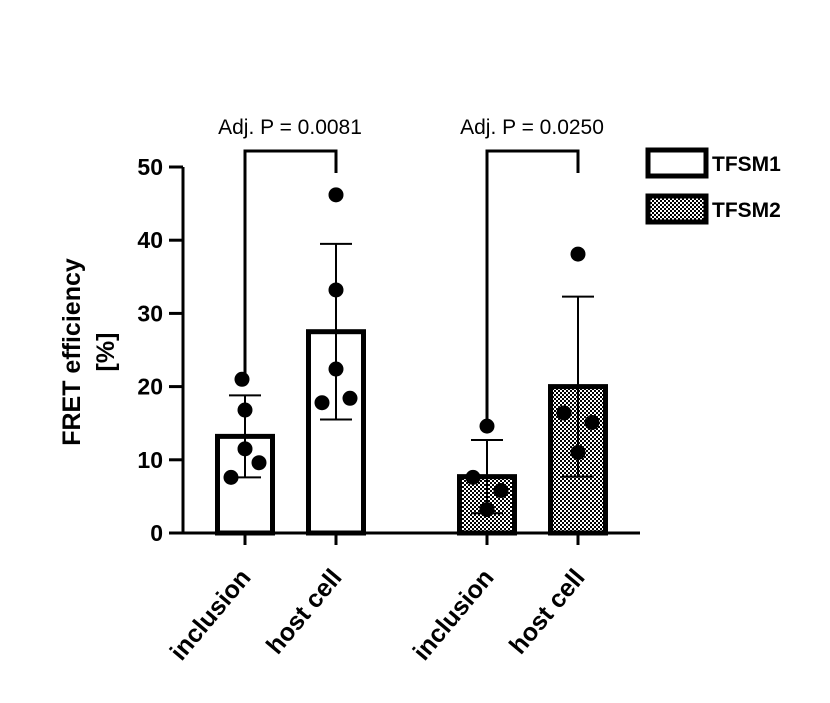 The width and height of the screenshot is (830, 703). What do you see at coordinates (304, 612) in the screenshot?
I see `category-label-tfsm1-host-cell: host cell` at bounding box center [304, 612].